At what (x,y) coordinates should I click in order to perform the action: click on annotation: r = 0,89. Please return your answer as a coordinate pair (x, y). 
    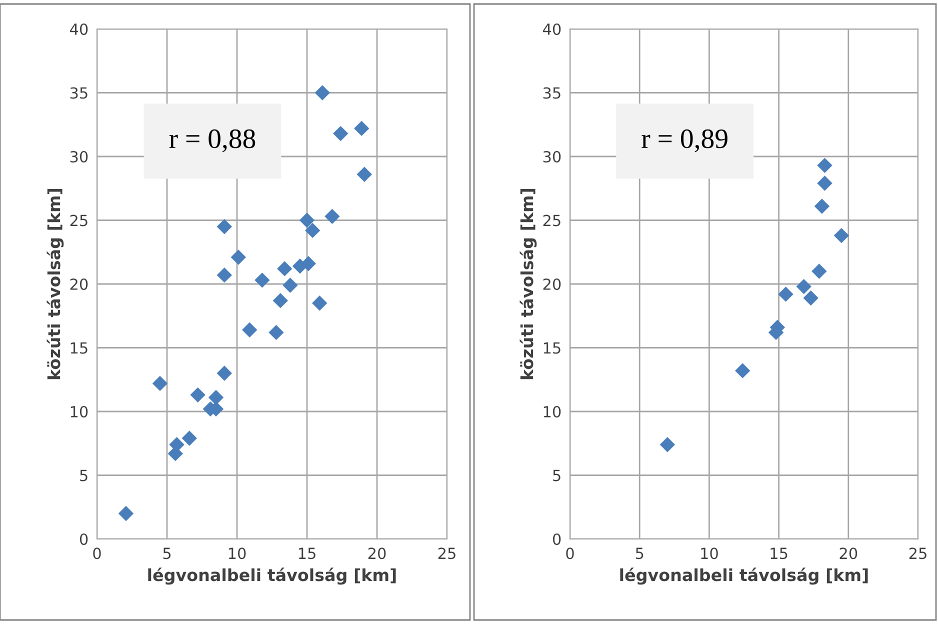
    Looking at the image, I should click on (685, 140).